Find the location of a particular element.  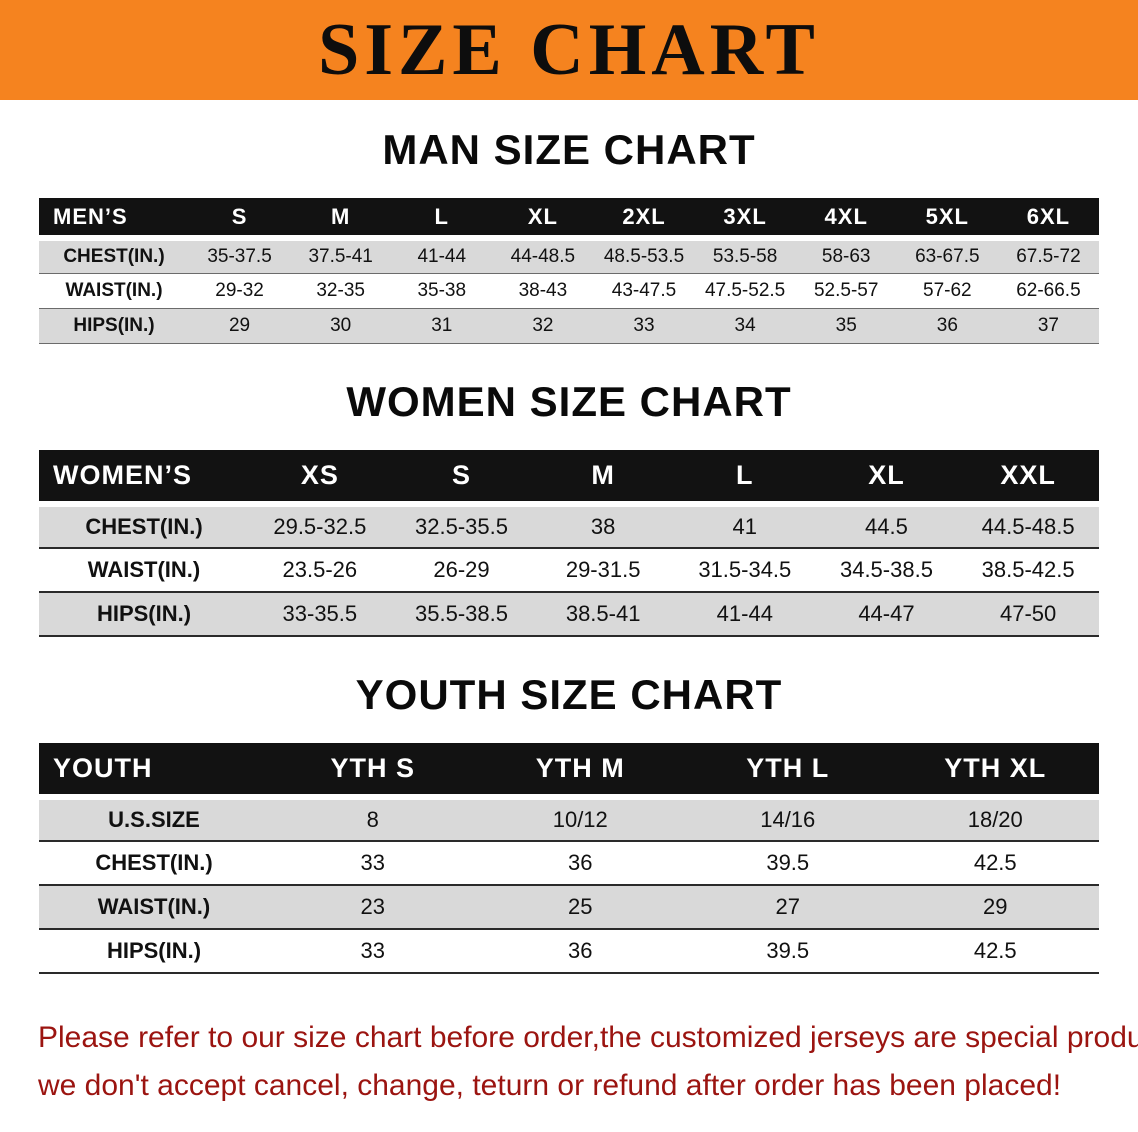

value-cell: 25 is located at coordinates (580, 907).